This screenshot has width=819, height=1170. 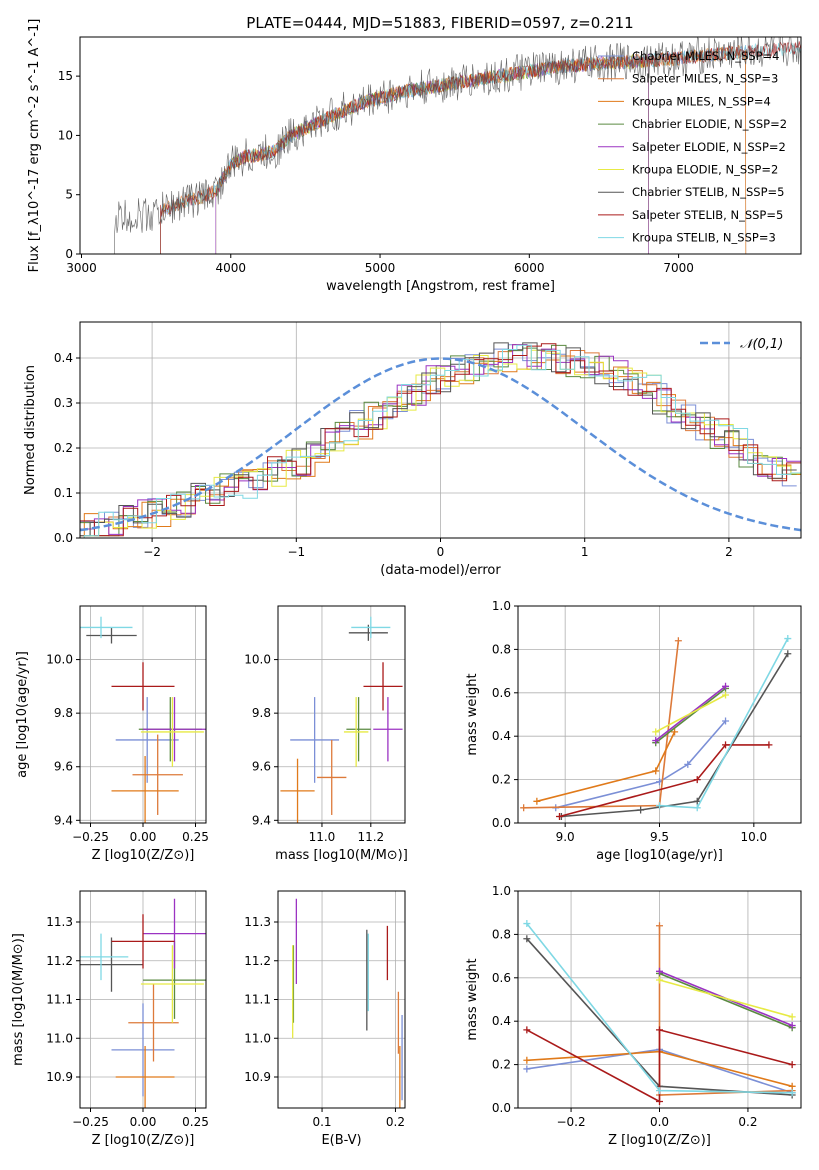 What do you see at coordinates (370, 837) in the screenshot?
I see `x-tick-label: 11.2` at bounding box center [370, 837].